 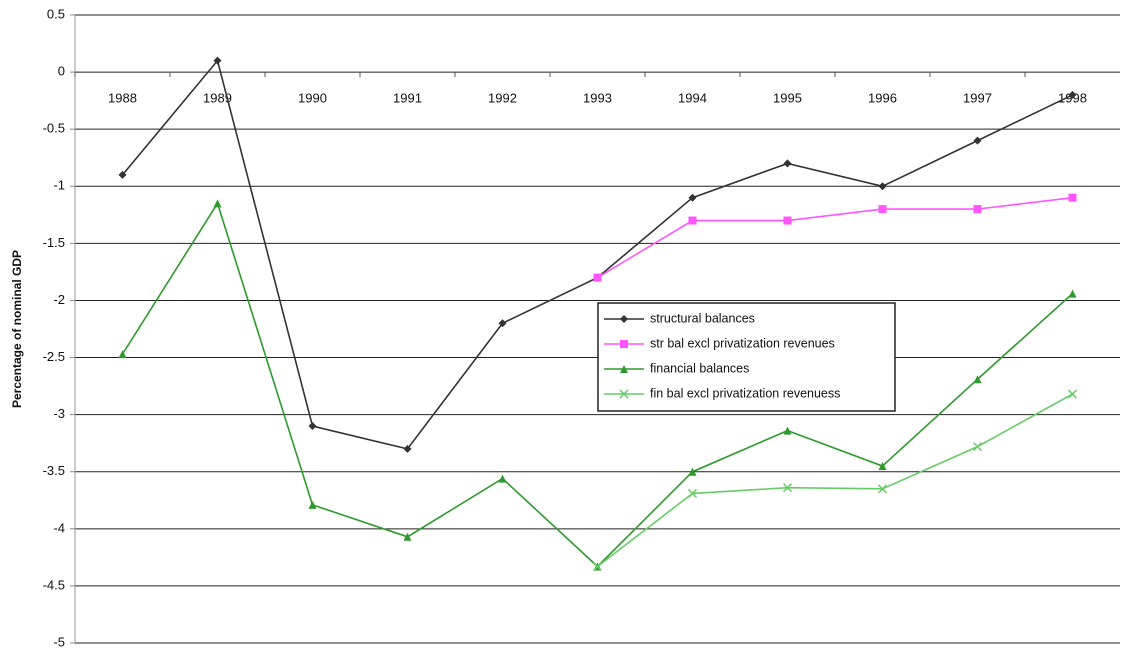 I want to click on x-tick-label: 1991, so click(x=407, y=98).